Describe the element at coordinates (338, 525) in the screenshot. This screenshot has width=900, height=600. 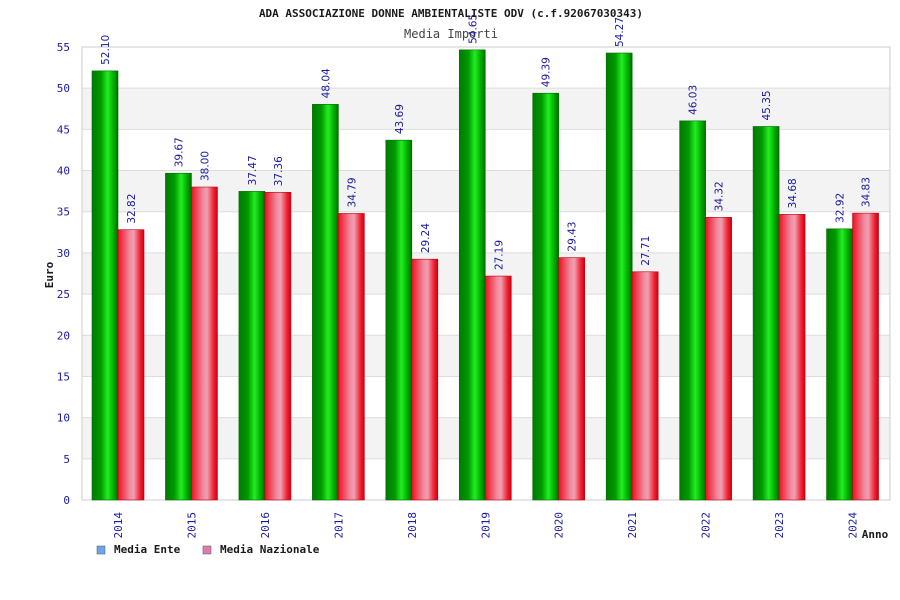
I see `x-tick-label: 2017` at that location.